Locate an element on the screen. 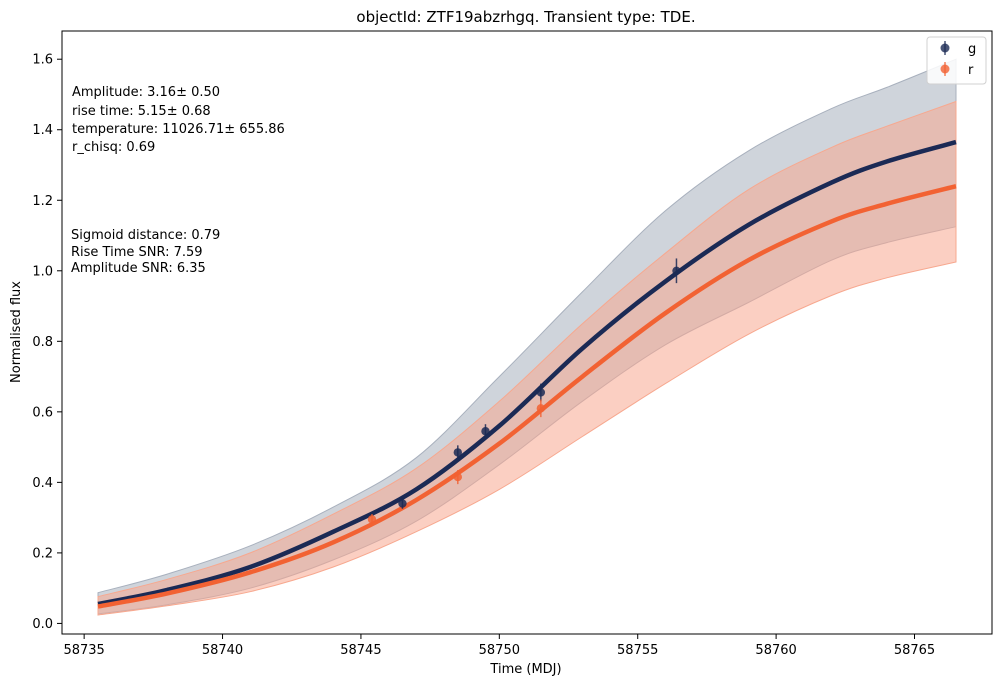 This screenshot has height=687, width=1001. temperature-annotation: temperature: 11026.71± 655.86 is located at coordinates (178, 129).